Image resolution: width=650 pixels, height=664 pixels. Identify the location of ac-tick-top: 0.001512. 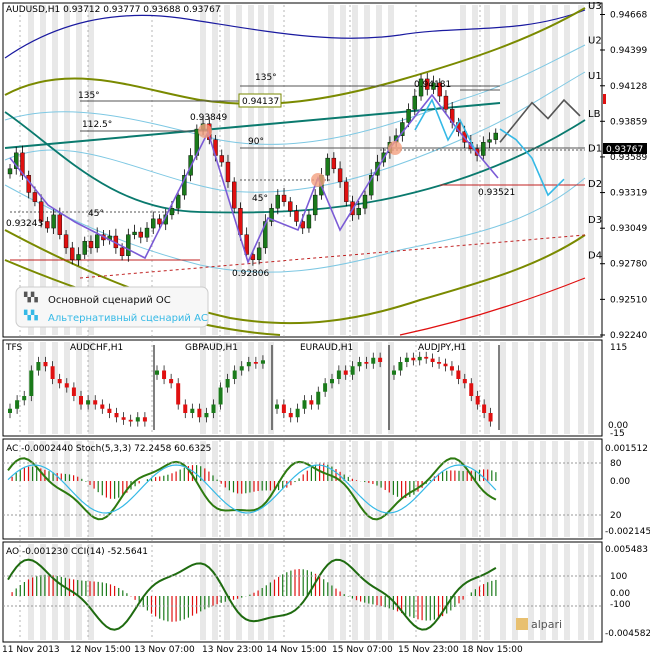
(626, 449).